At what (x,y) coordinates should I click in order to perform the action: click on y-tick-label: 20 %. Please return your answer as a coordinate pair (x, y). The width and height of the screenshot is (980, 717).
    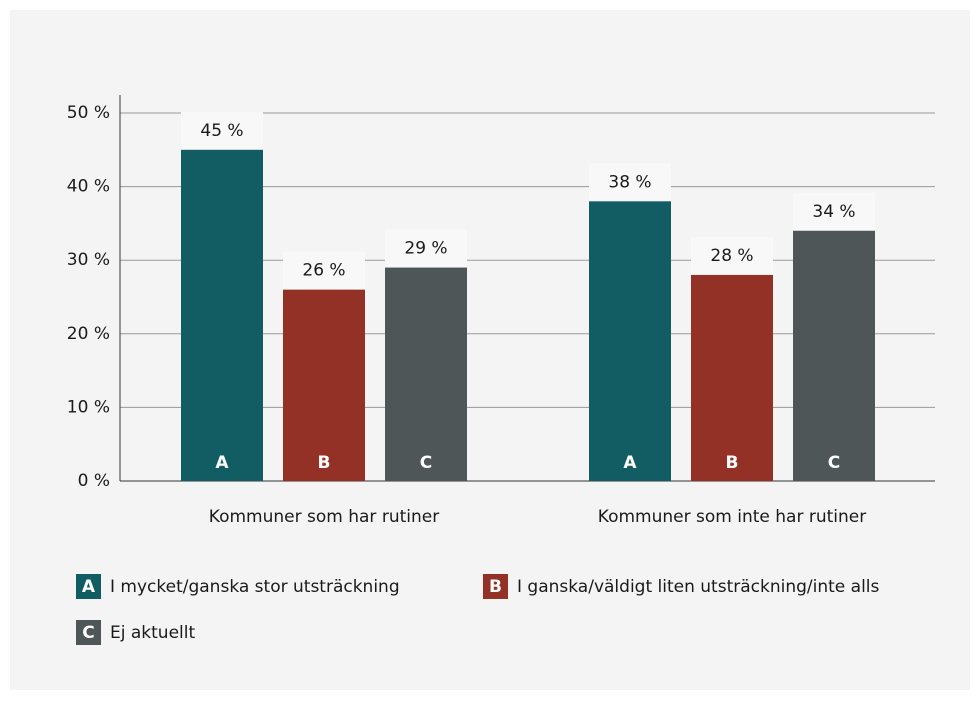
    Looking at the image, I should click on (88, 334).